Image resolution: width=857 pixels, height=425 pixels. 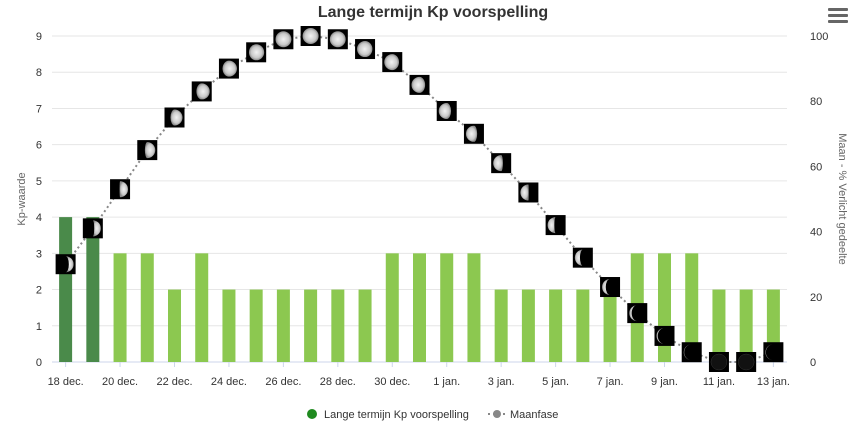 What do you see at coordinates (773, 382) in the screenshot?
I see `x-tick-label: 13 jan.` at bounding box center [773, 382].